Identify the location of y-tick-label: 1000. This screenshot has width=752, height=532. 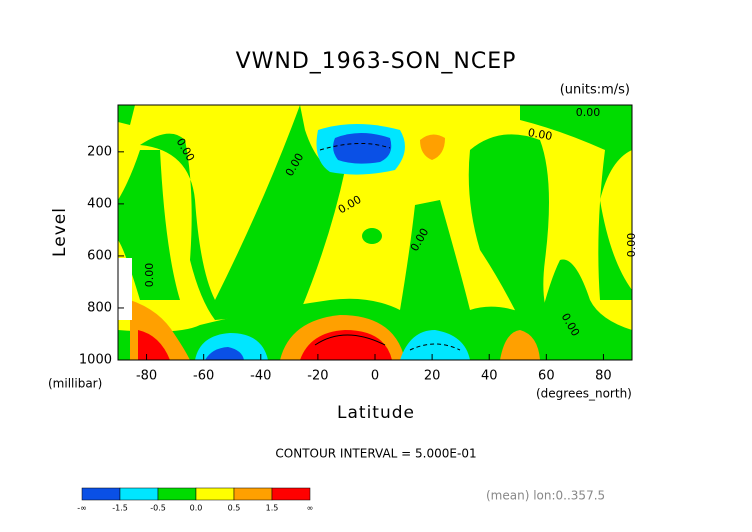
(95, 360).